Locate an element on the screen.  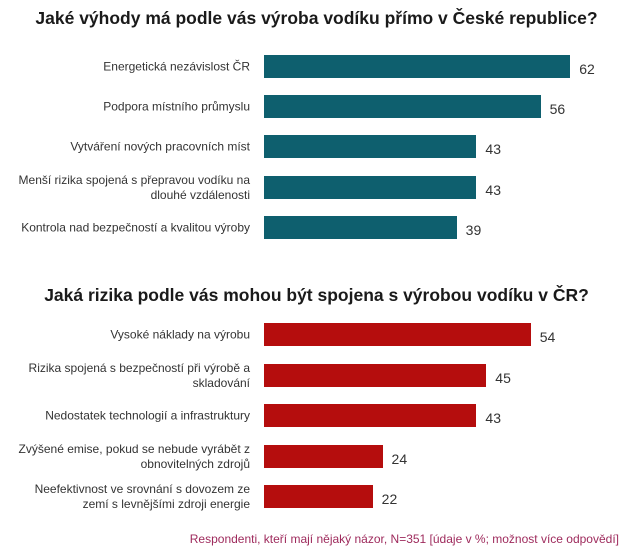
category-label: Energetická nezávislost ČR is located at coordinates (176, 66).